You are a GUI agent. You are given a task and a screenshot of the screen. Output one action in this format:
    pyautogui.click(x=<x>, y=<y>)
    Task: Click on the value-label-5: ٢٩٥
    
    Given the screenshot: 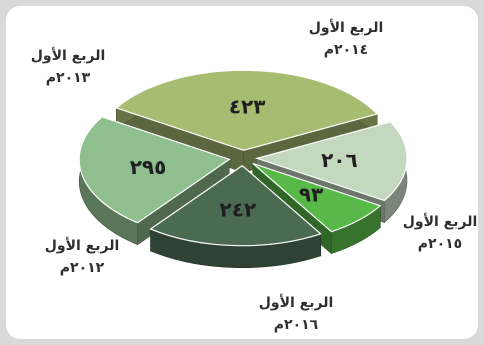 What is the action you would take?
    pyautogui.click(x=148, y=167)
    